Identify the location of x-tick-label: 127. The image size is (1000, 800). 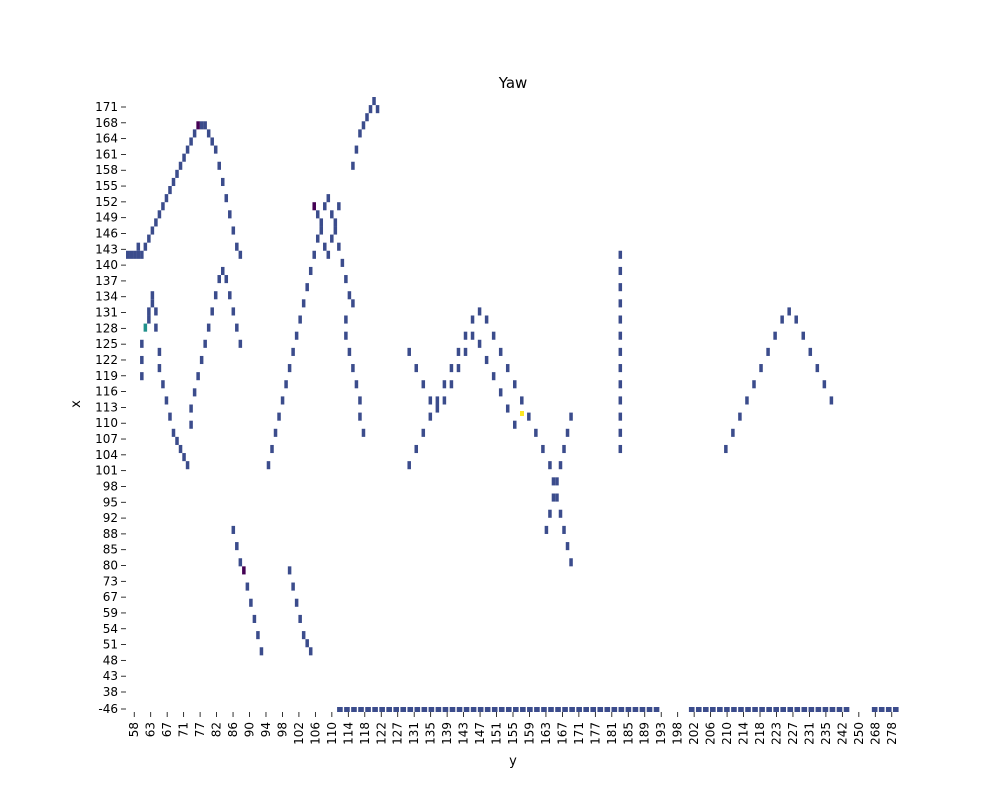
(398, 733).